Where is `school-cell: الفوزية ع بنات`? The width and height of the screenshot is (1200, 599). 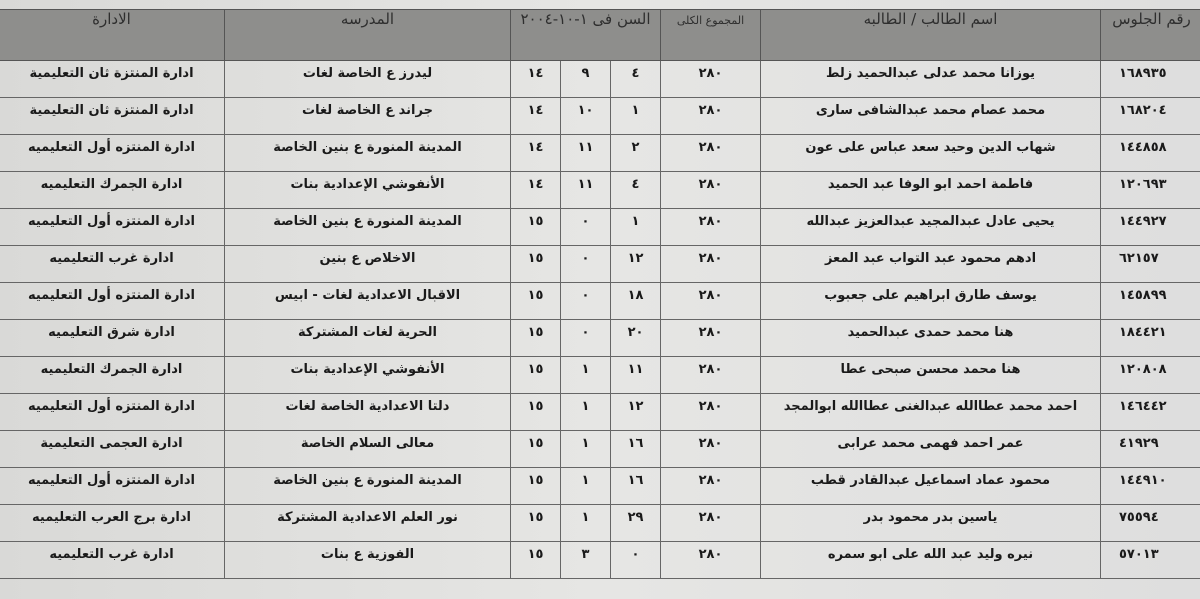 school-cell: الفوزية ع بنات is located at coordinates (367, 560).